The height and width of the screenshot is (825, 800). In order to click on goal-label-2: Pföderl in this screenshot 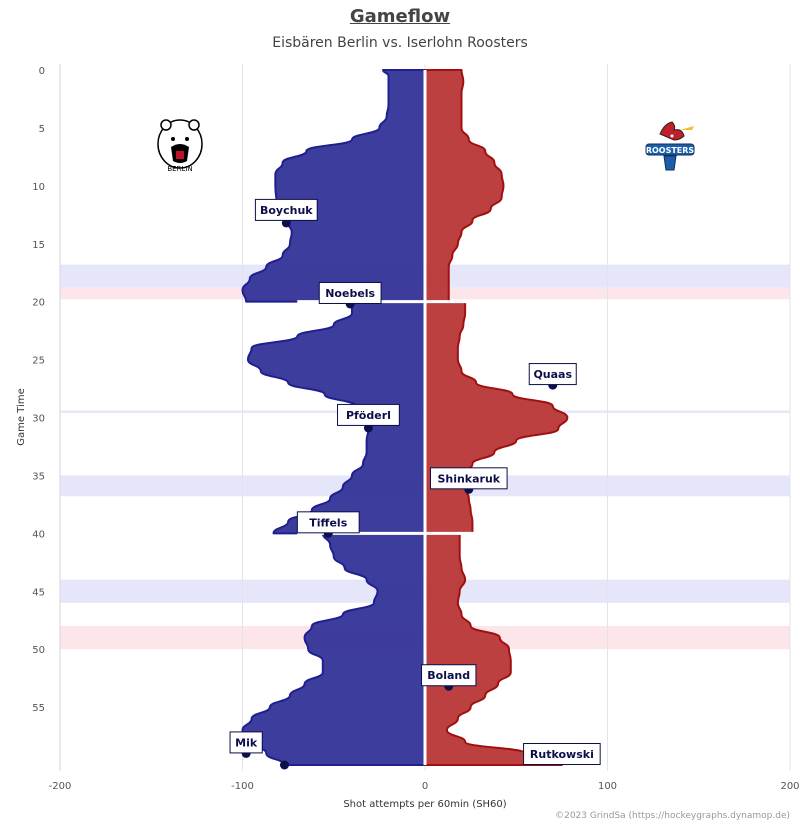, I will do `click(368, 415)`.